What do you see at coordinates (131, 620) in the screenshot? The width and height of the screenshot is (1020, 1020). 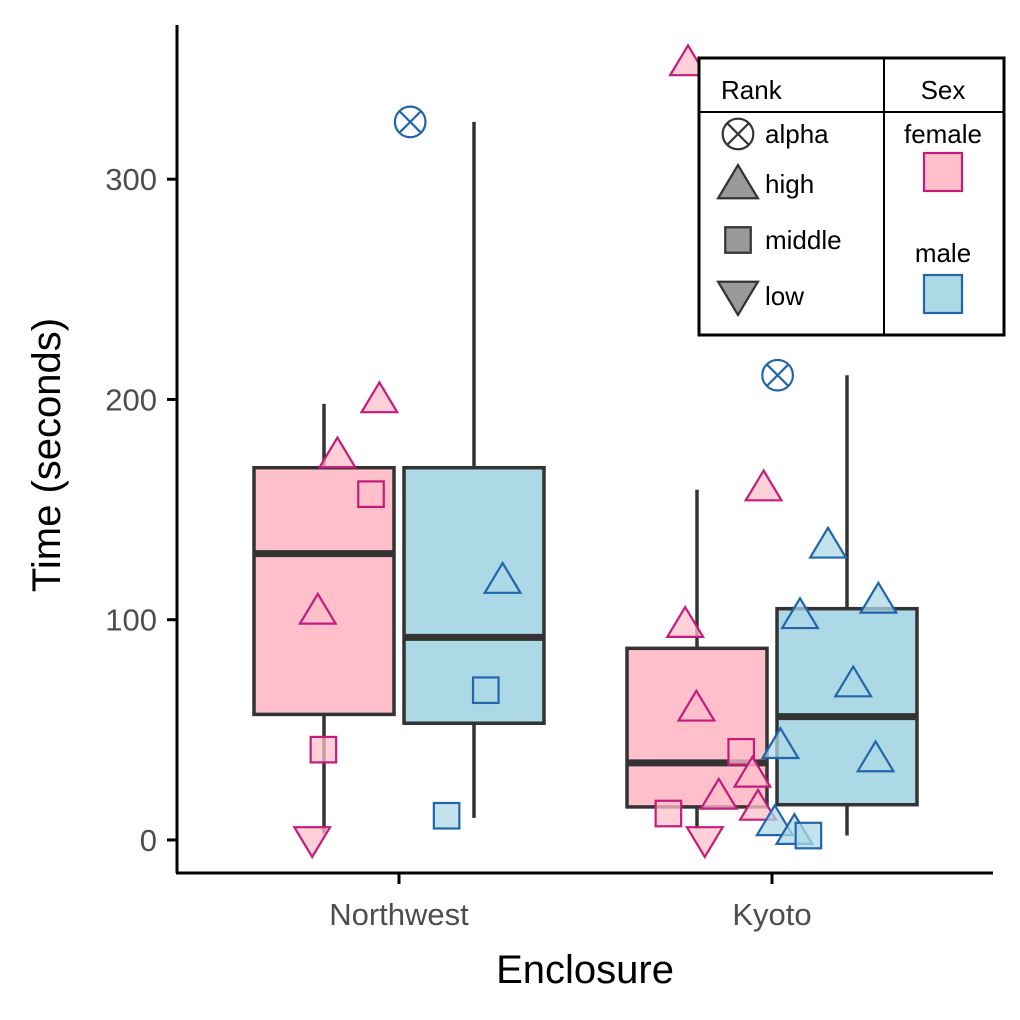 I see `y-tick-label: 100` at bounding box center [131, 620].